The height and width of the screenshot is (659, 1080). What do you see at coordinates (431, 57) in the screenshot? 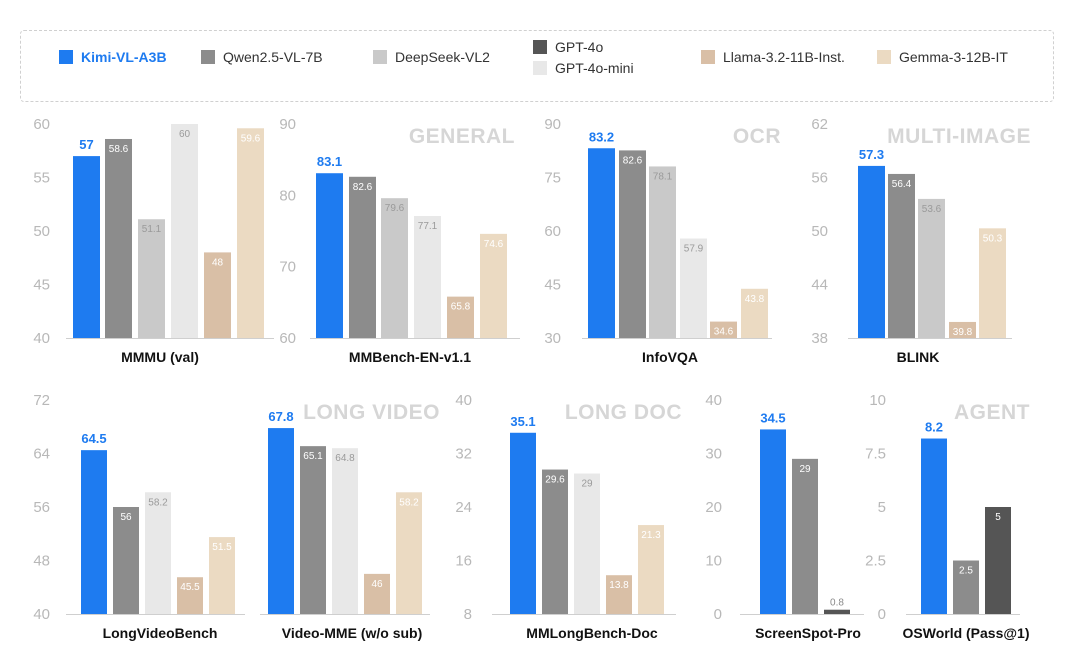
I see `legend-item-deepseek: DeepSeek-VL2` at bounding box center [431, 57].